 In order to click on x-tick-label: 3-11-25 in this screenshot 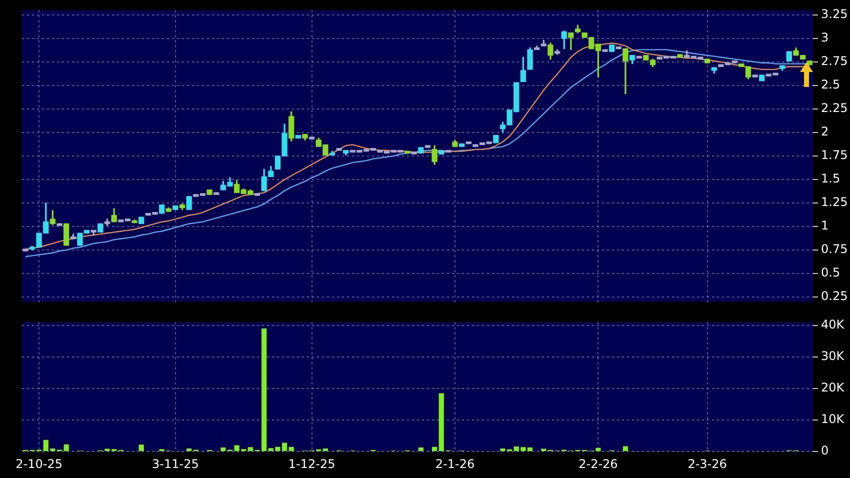, I will do `click(175, 463)`.